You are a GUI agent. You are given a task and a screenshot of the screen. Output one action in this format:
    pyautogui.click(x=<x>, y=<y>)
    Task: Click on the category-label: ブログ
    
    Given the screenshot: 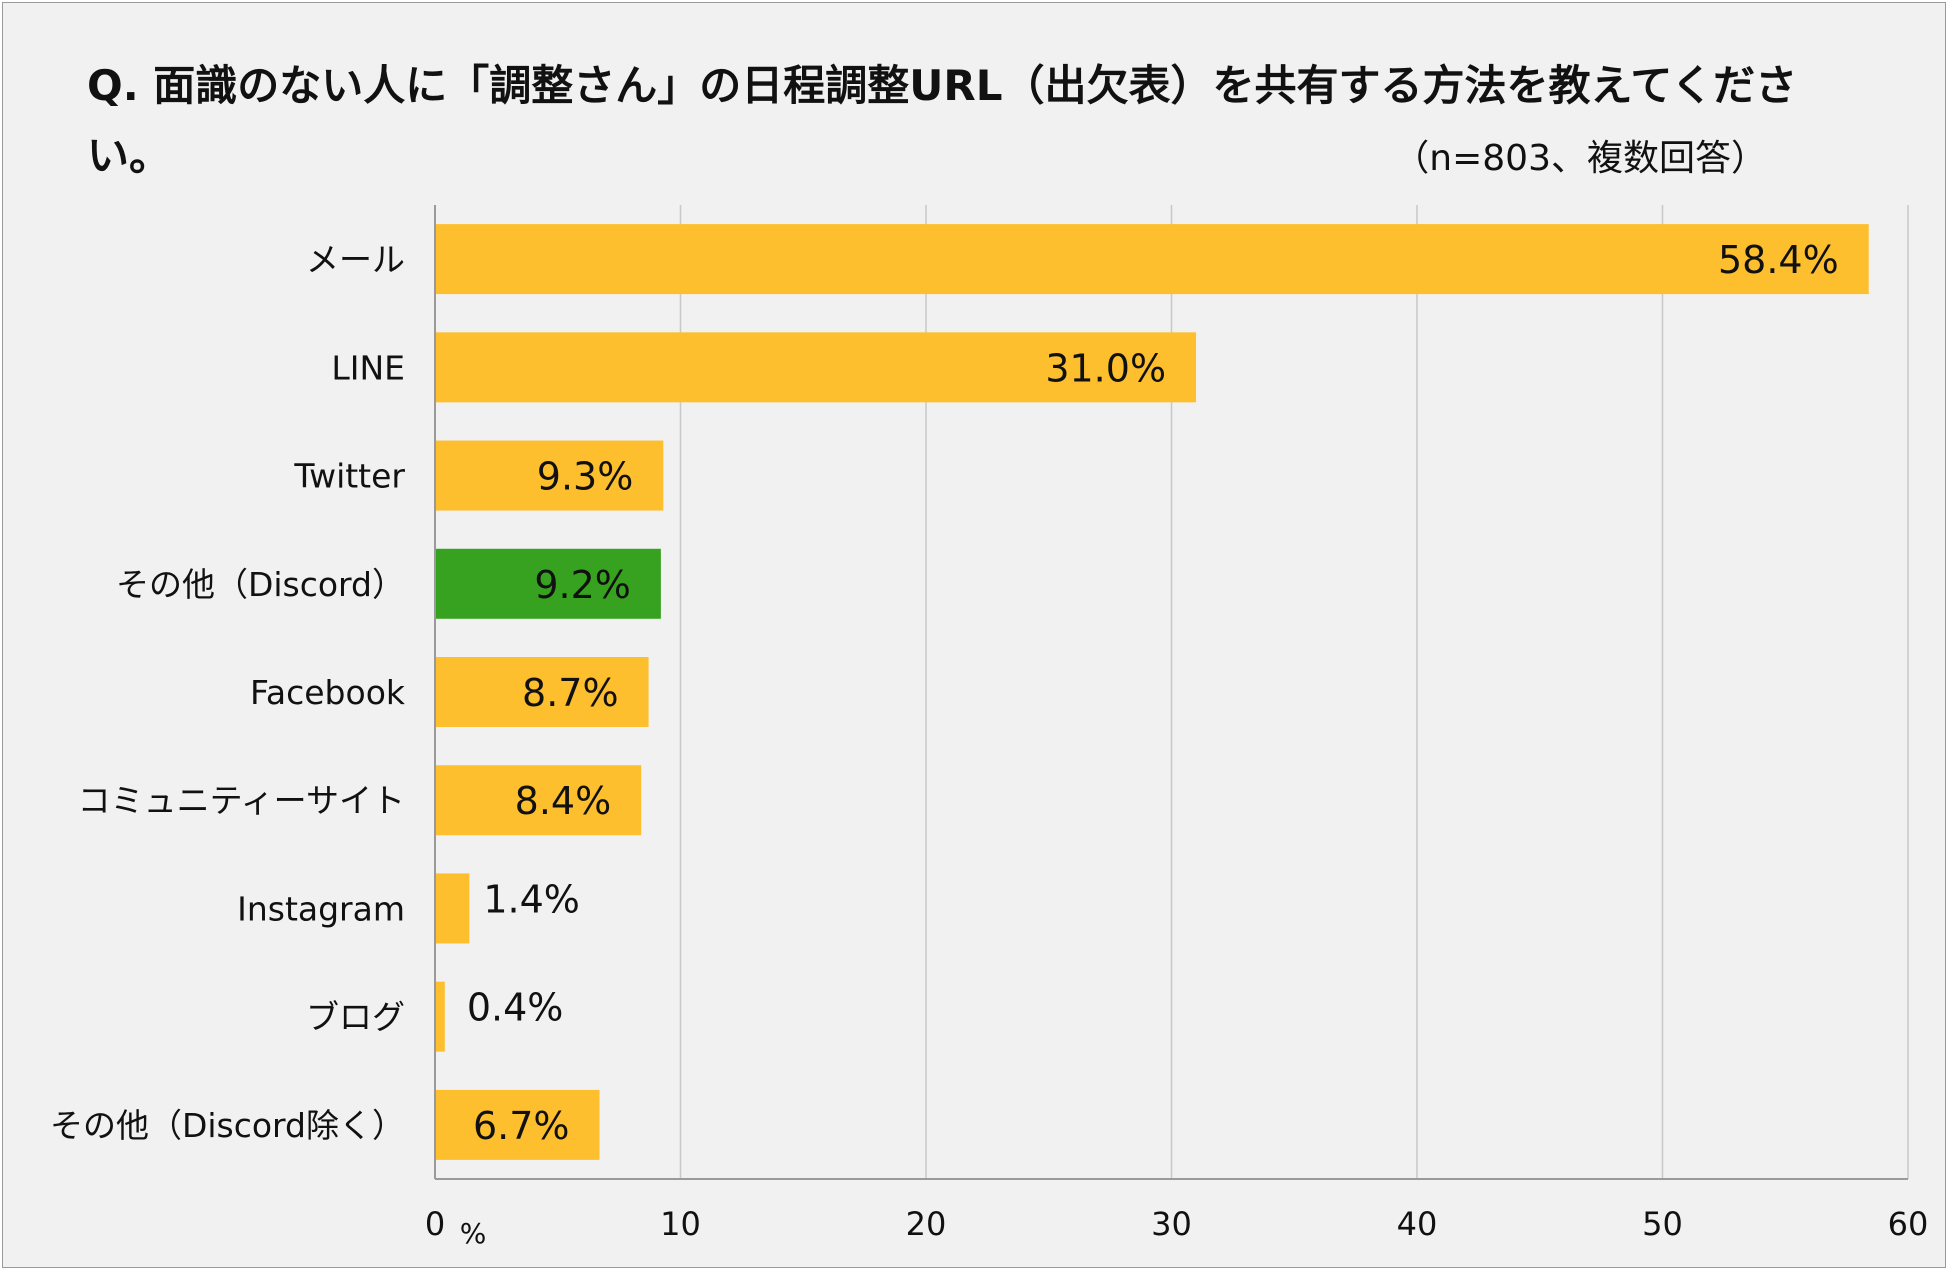 What is the action you would take?
    pyautogui.click(x=355, y=1017)
    